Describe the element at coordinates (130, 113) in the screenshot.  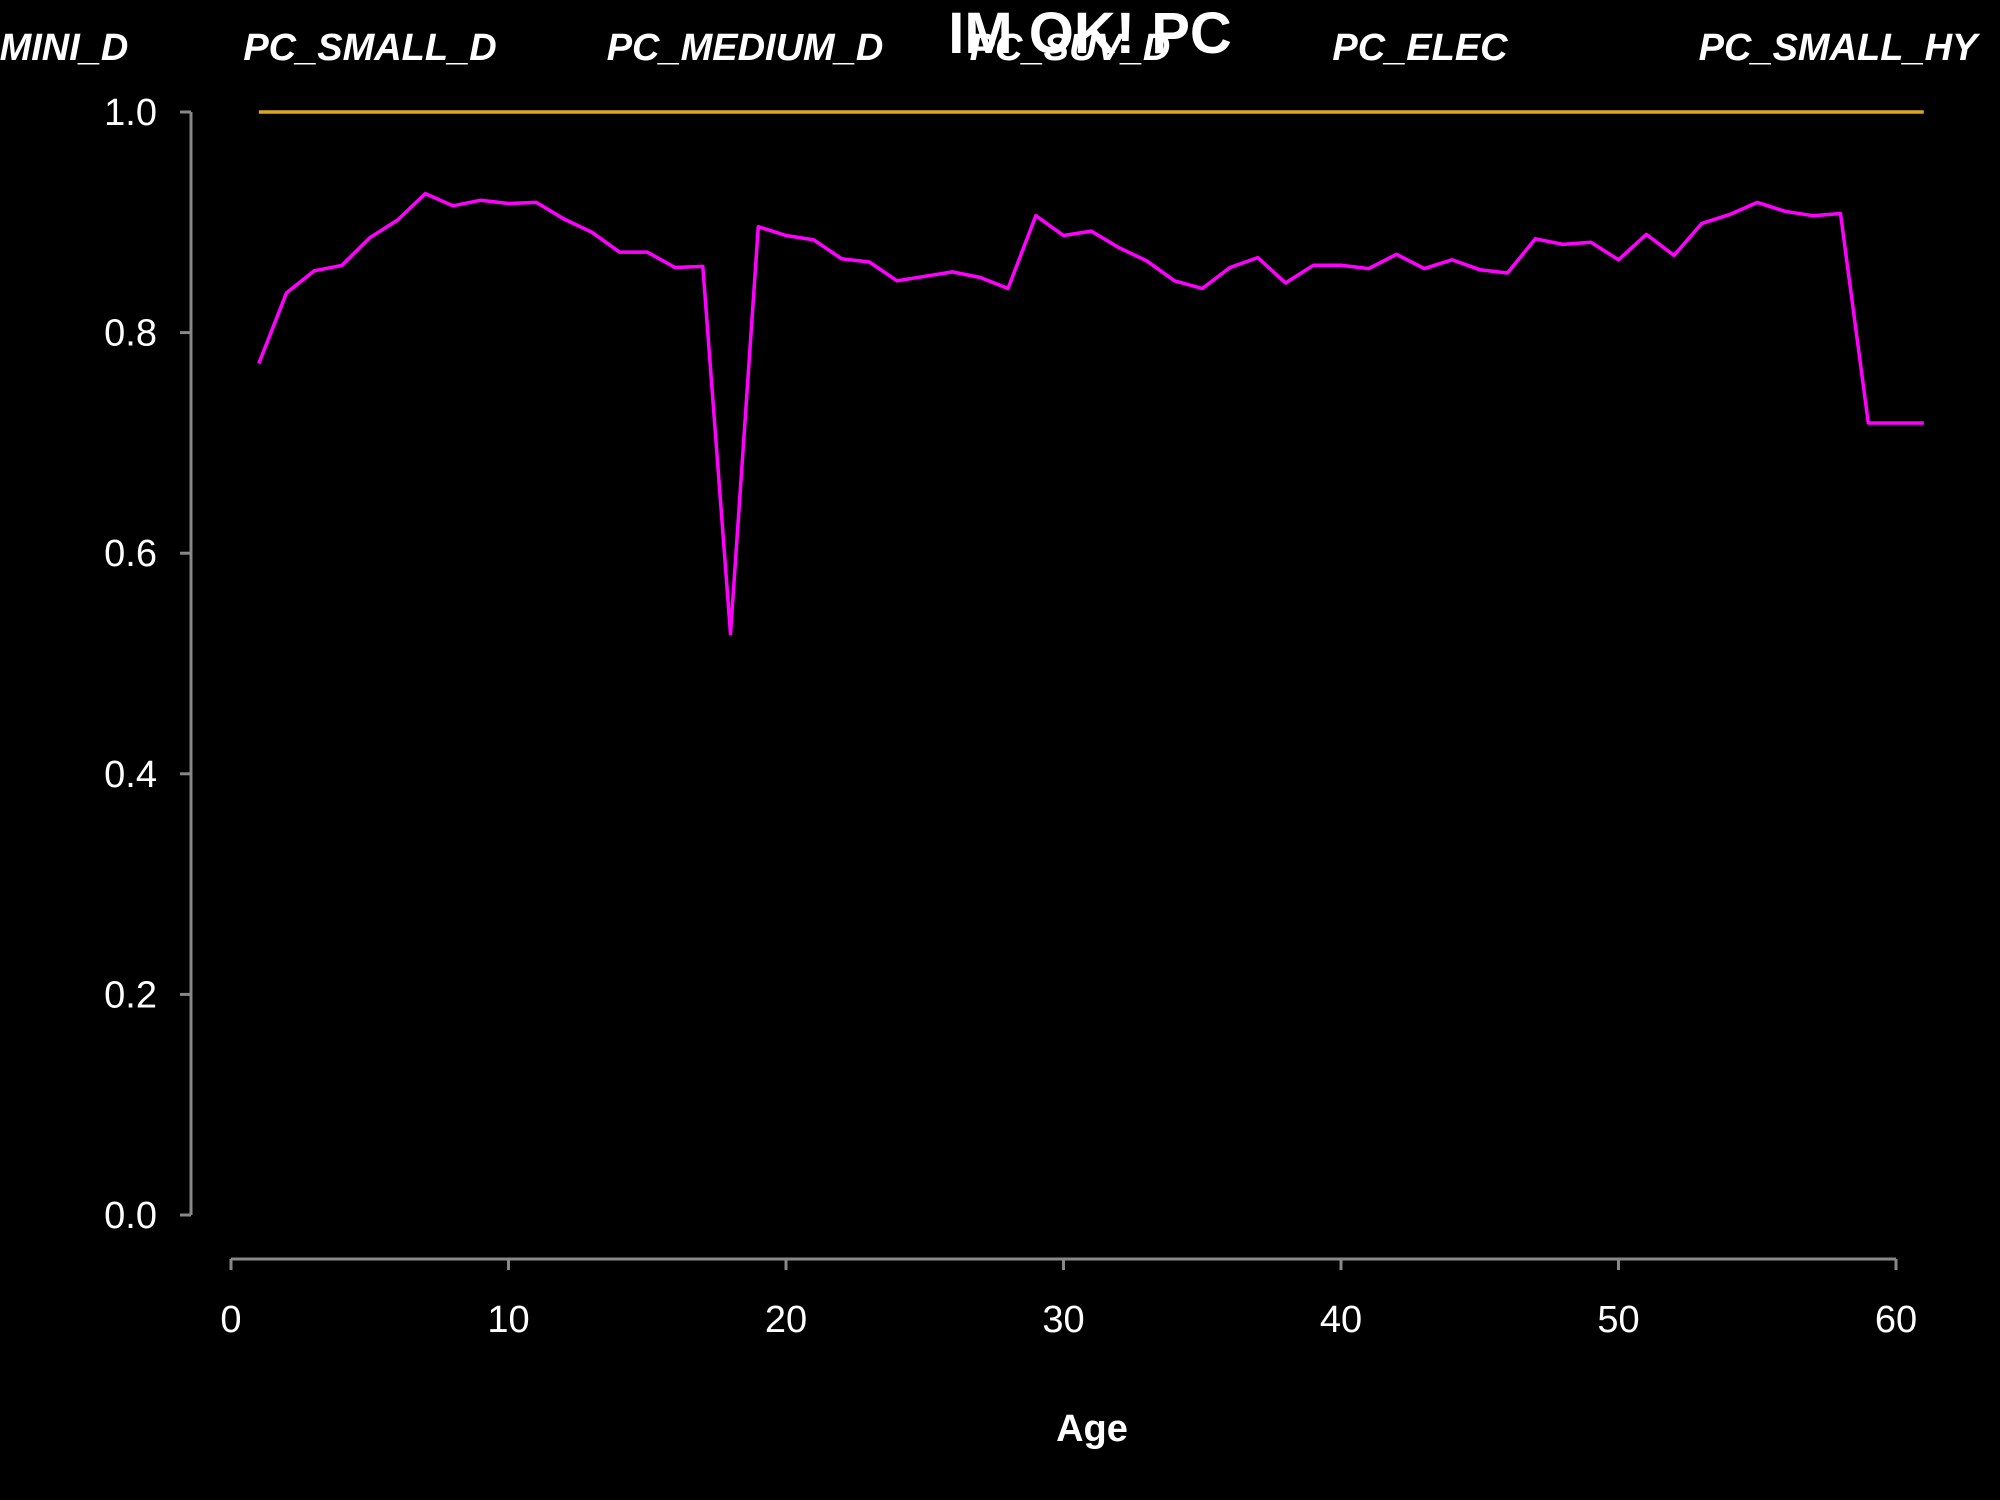
I see `y-tick-label: 1.0` at that location.